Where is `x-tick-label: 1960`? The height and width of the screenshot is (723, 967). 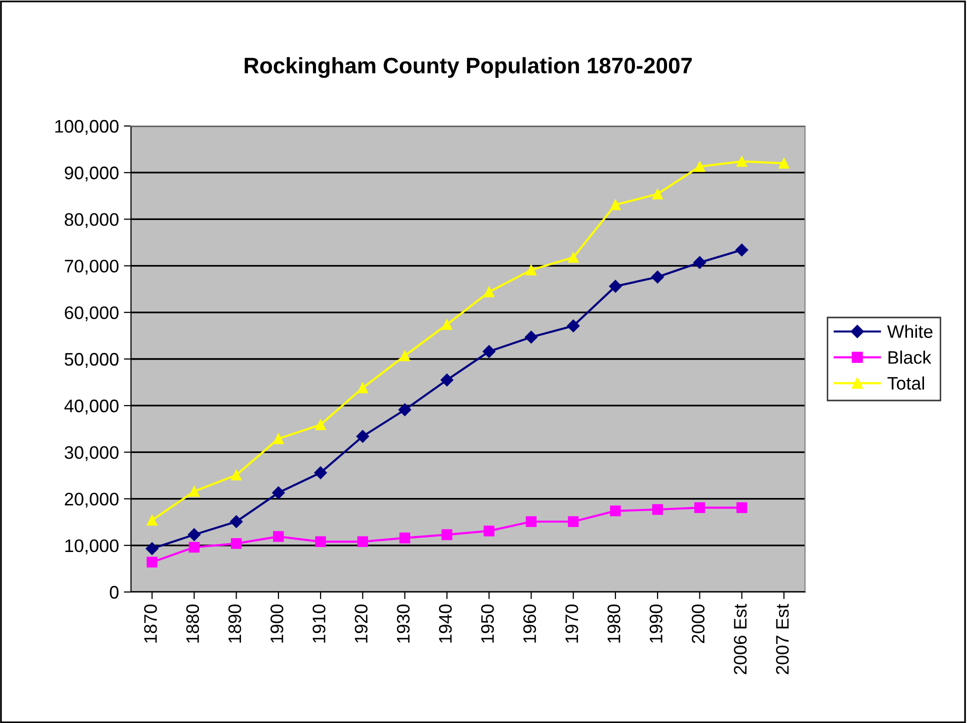
x-tick-label: 1960 is located at coordinates (529, 623).